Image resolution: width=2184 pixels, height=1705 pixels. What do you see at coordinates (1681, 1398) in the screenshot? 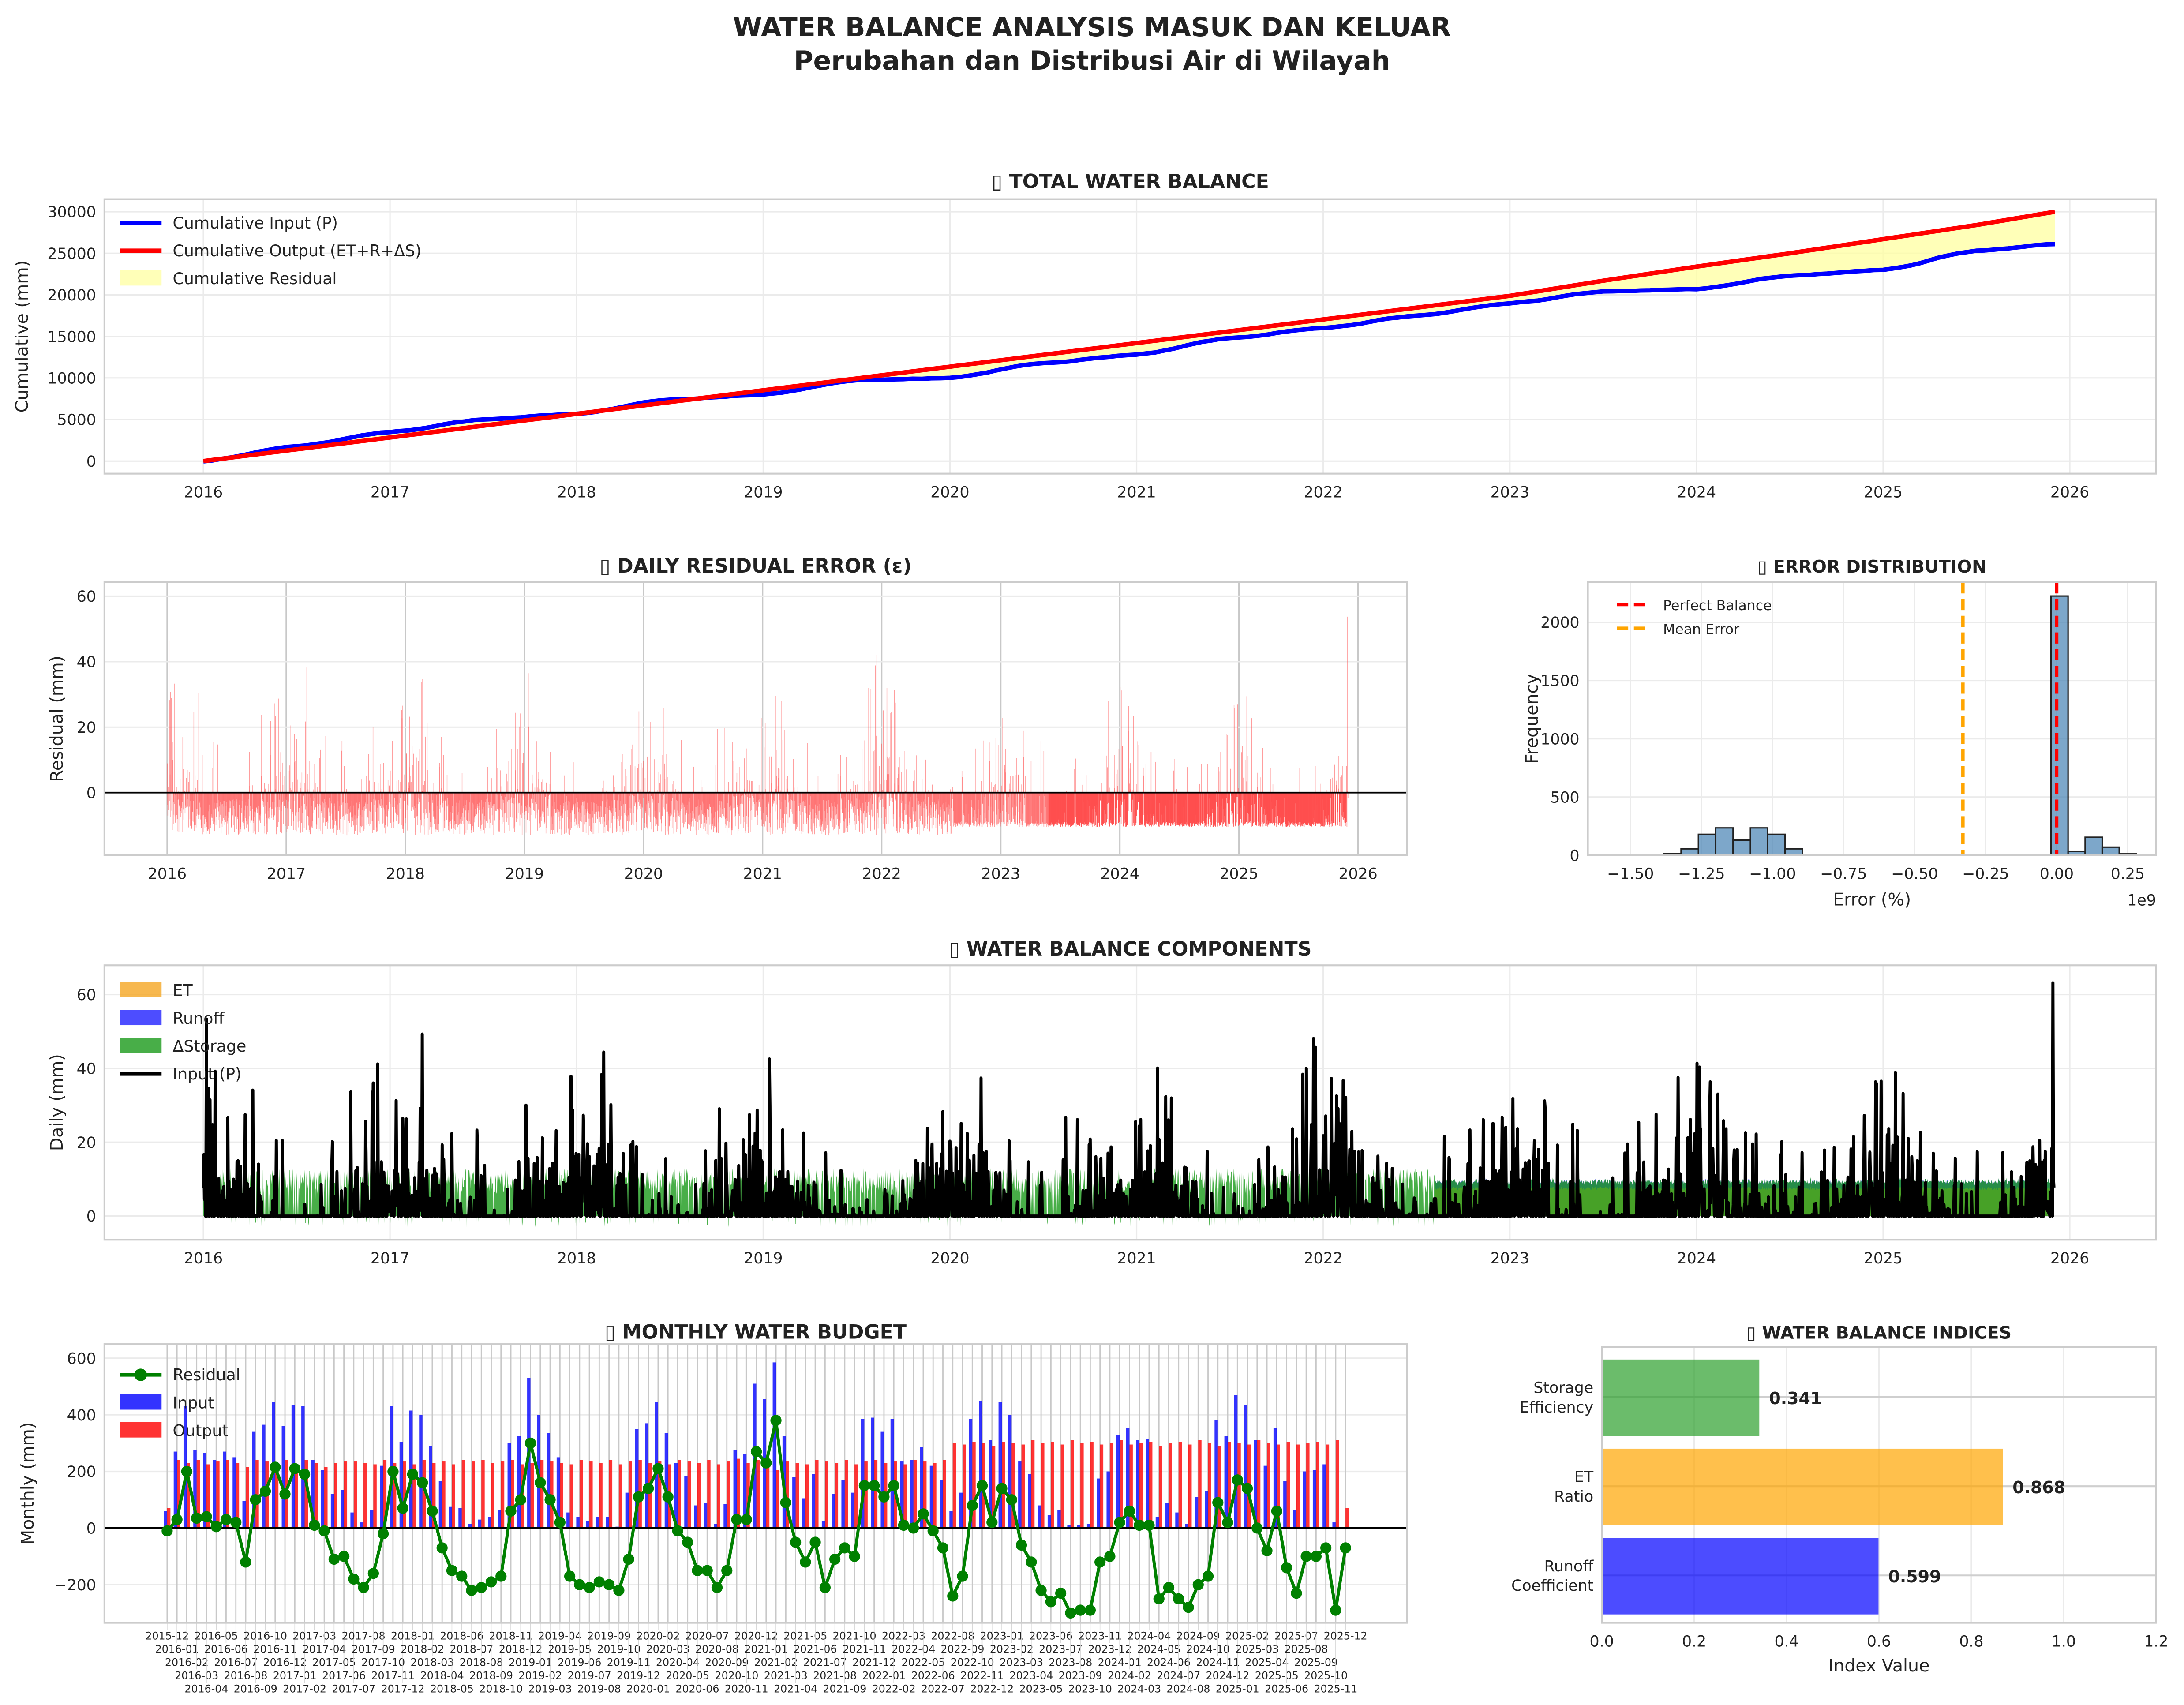
I see `index-bar` at bounding box center [1681, 1398].